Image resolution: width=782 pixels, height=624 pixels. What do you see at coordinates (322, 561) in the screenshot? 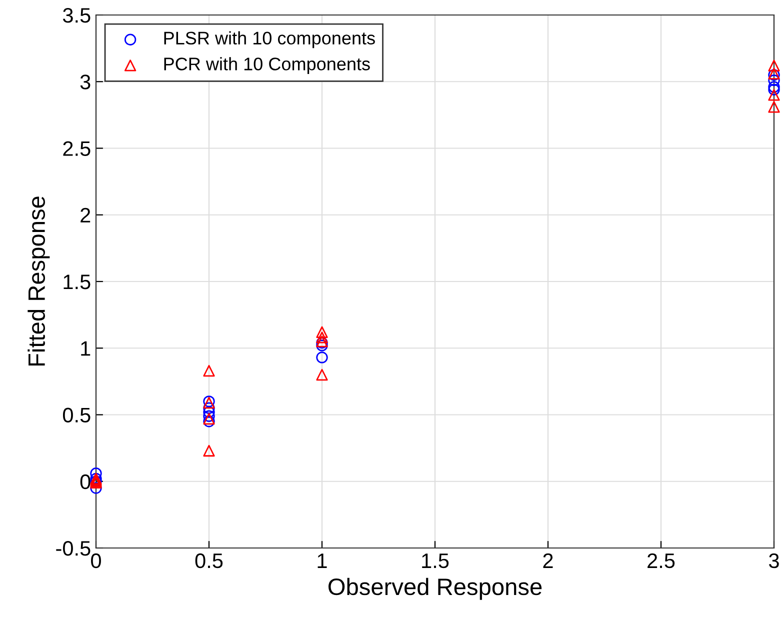
I see `x-tick-label: 1` at bounding box center [322, 561].